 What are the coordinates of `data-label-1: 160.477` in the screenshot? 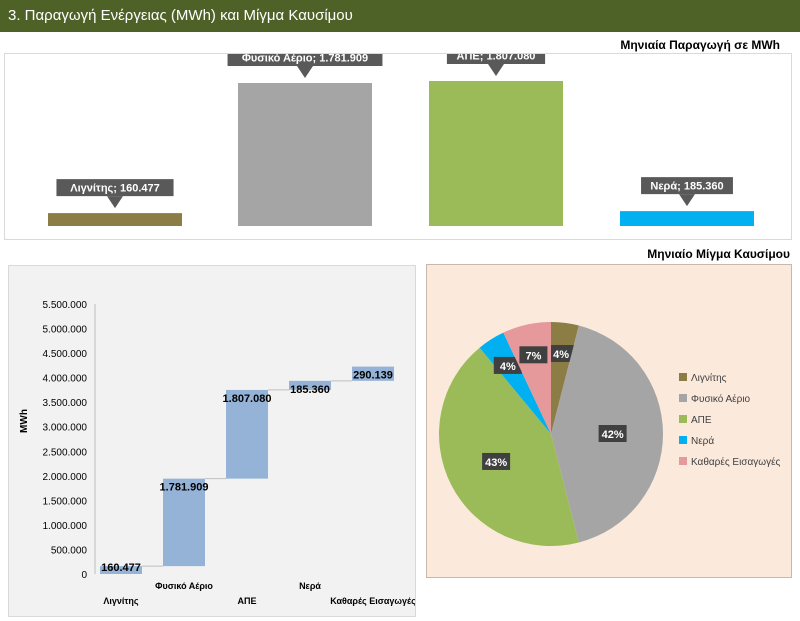 It's located at (121, 568).